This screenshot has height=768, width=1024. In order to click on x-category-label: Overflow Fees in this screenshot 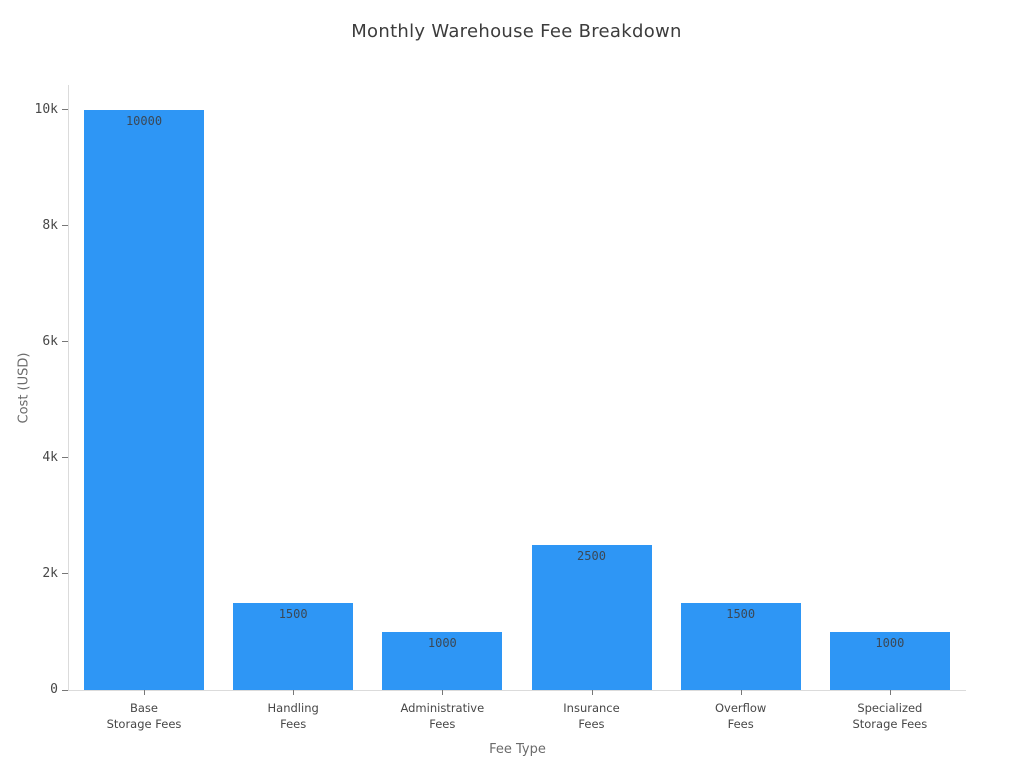, I will do `click(740, 716)`.